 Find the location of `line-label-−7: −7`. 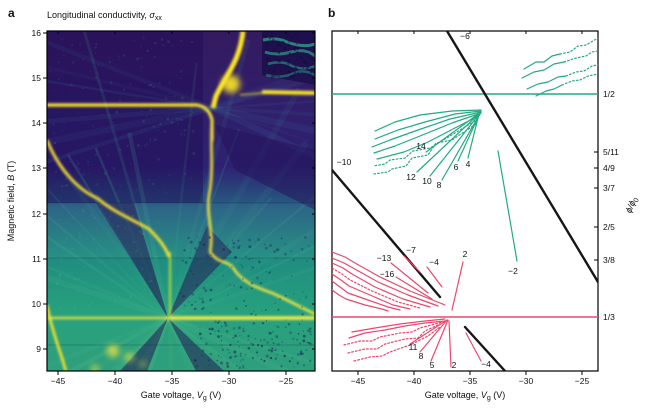

line-label-−7: −7 is located at coordinates (411, 250).